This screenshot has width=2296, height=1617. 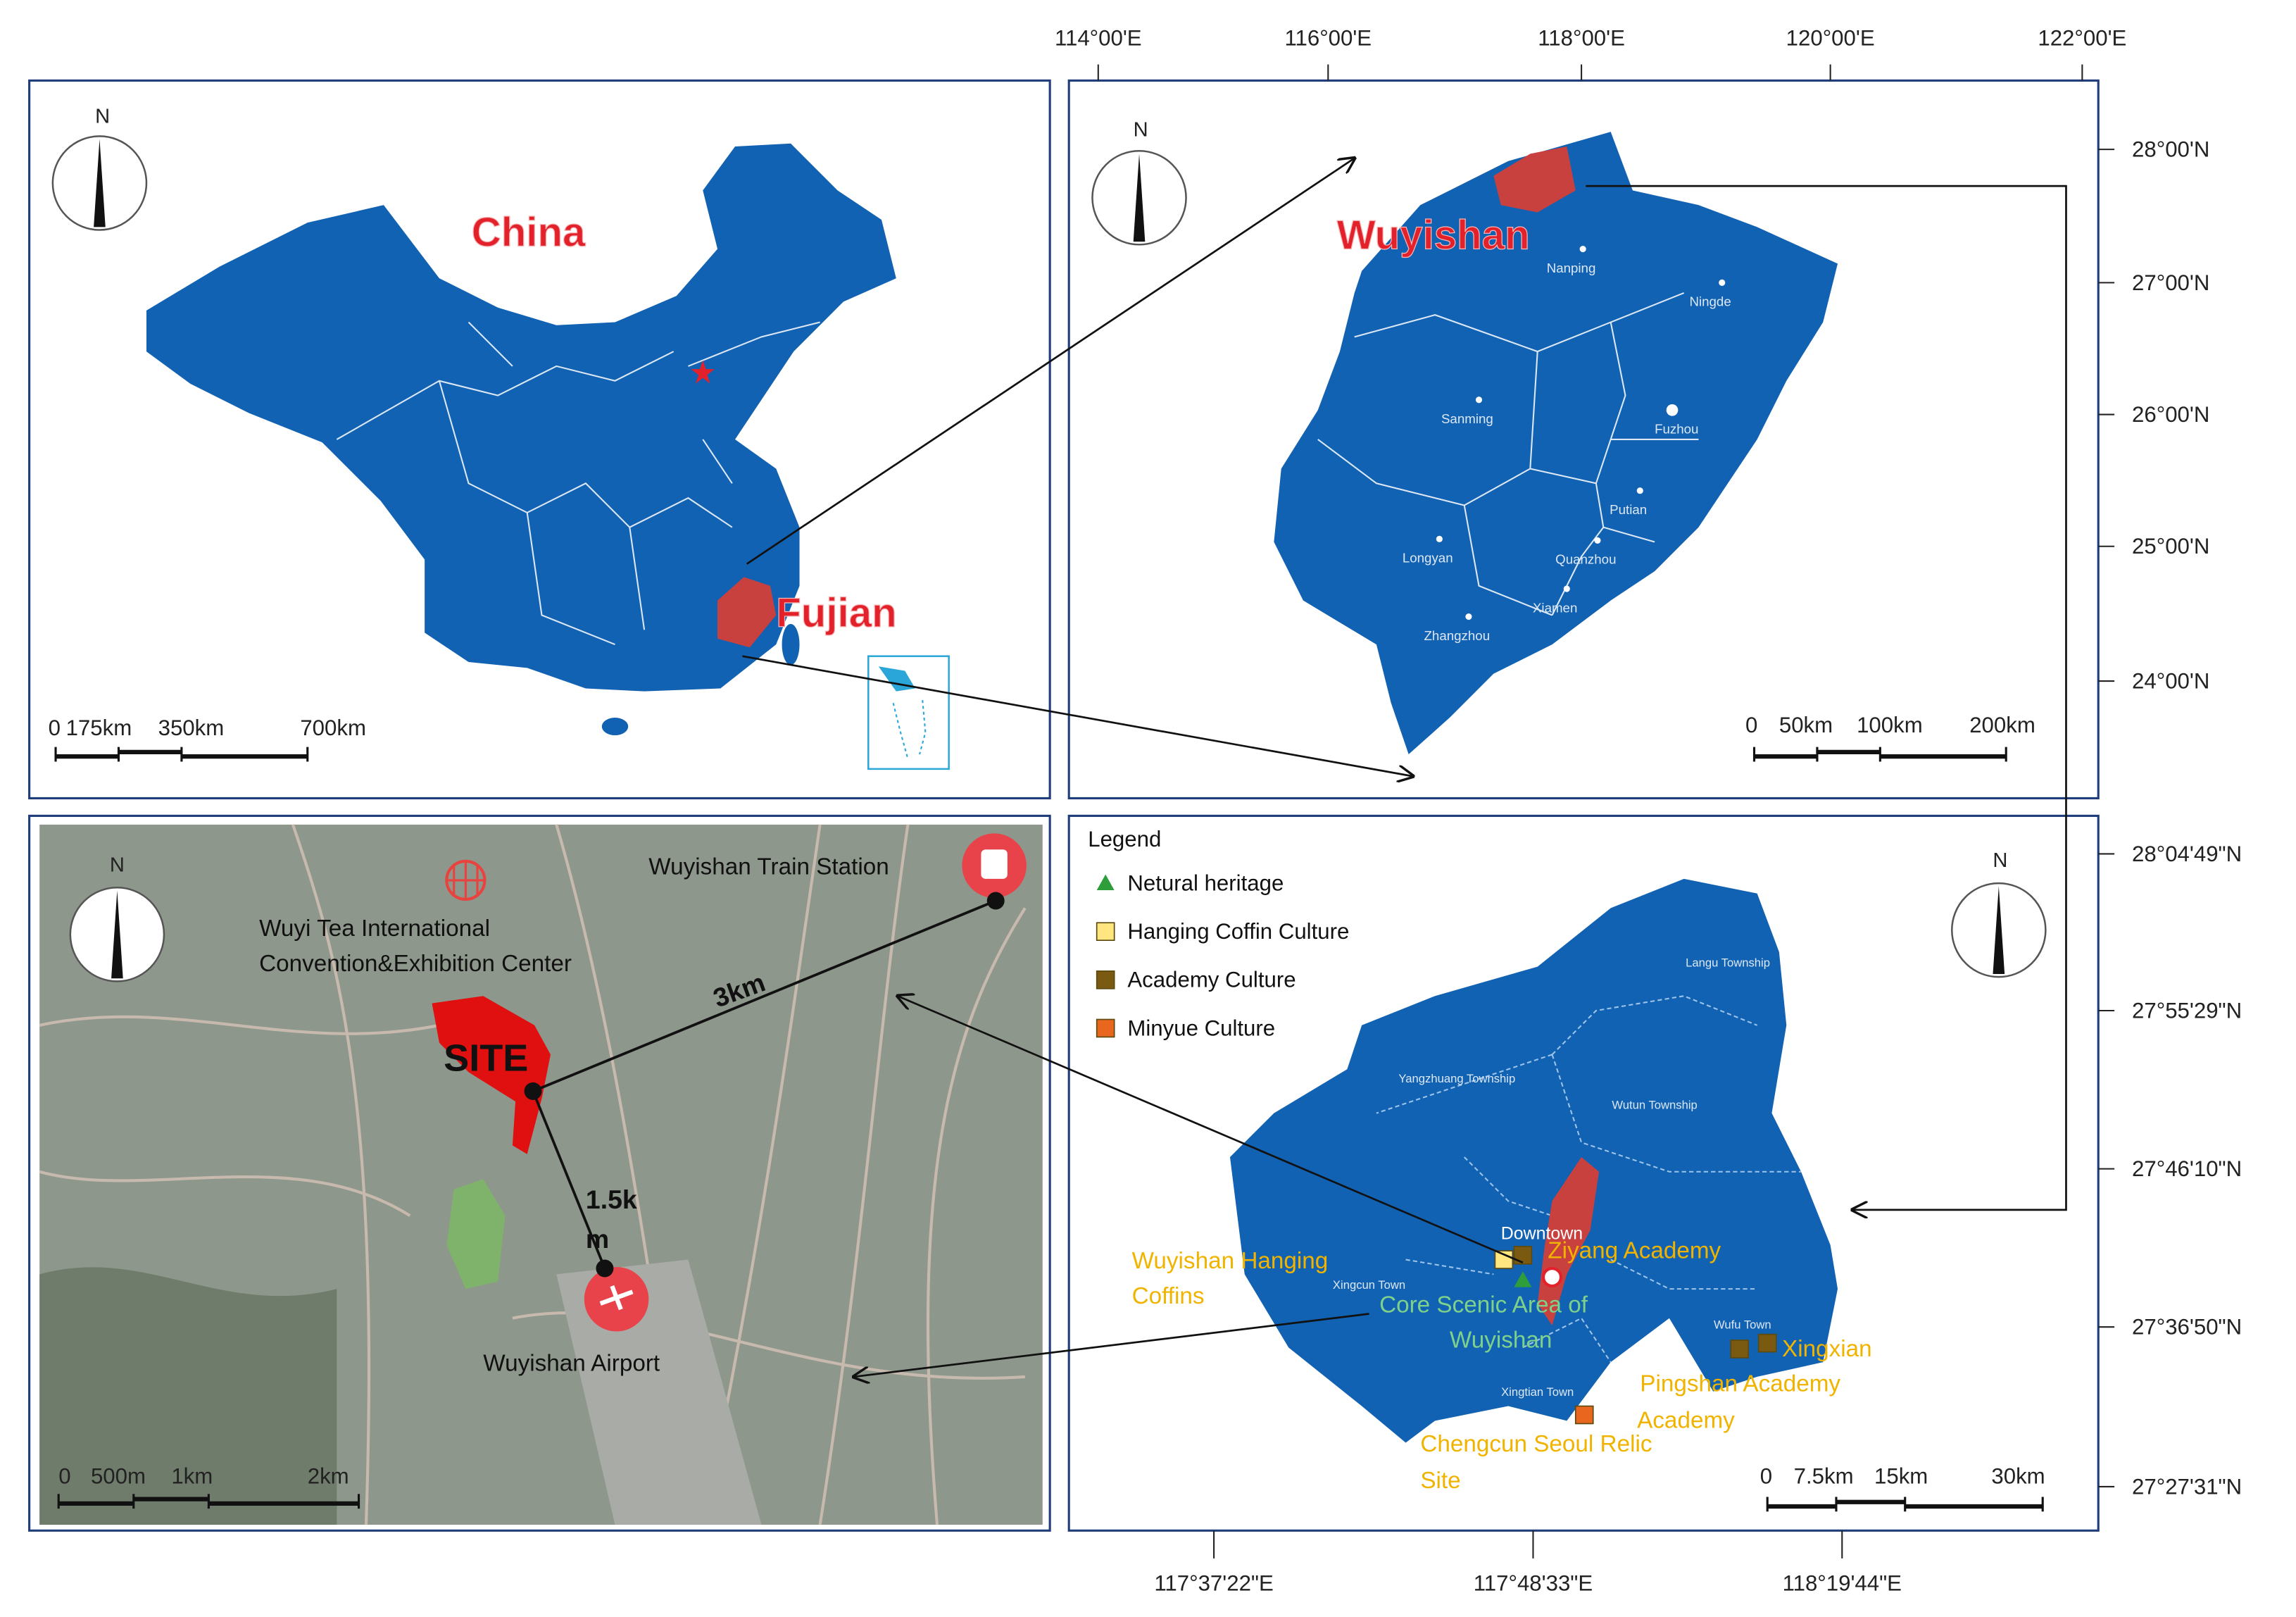 What do you see at coordinates (2170, 415) in the screenshot?
I see `lat-label: 26°00'N` at bounding box center [2170, 415].